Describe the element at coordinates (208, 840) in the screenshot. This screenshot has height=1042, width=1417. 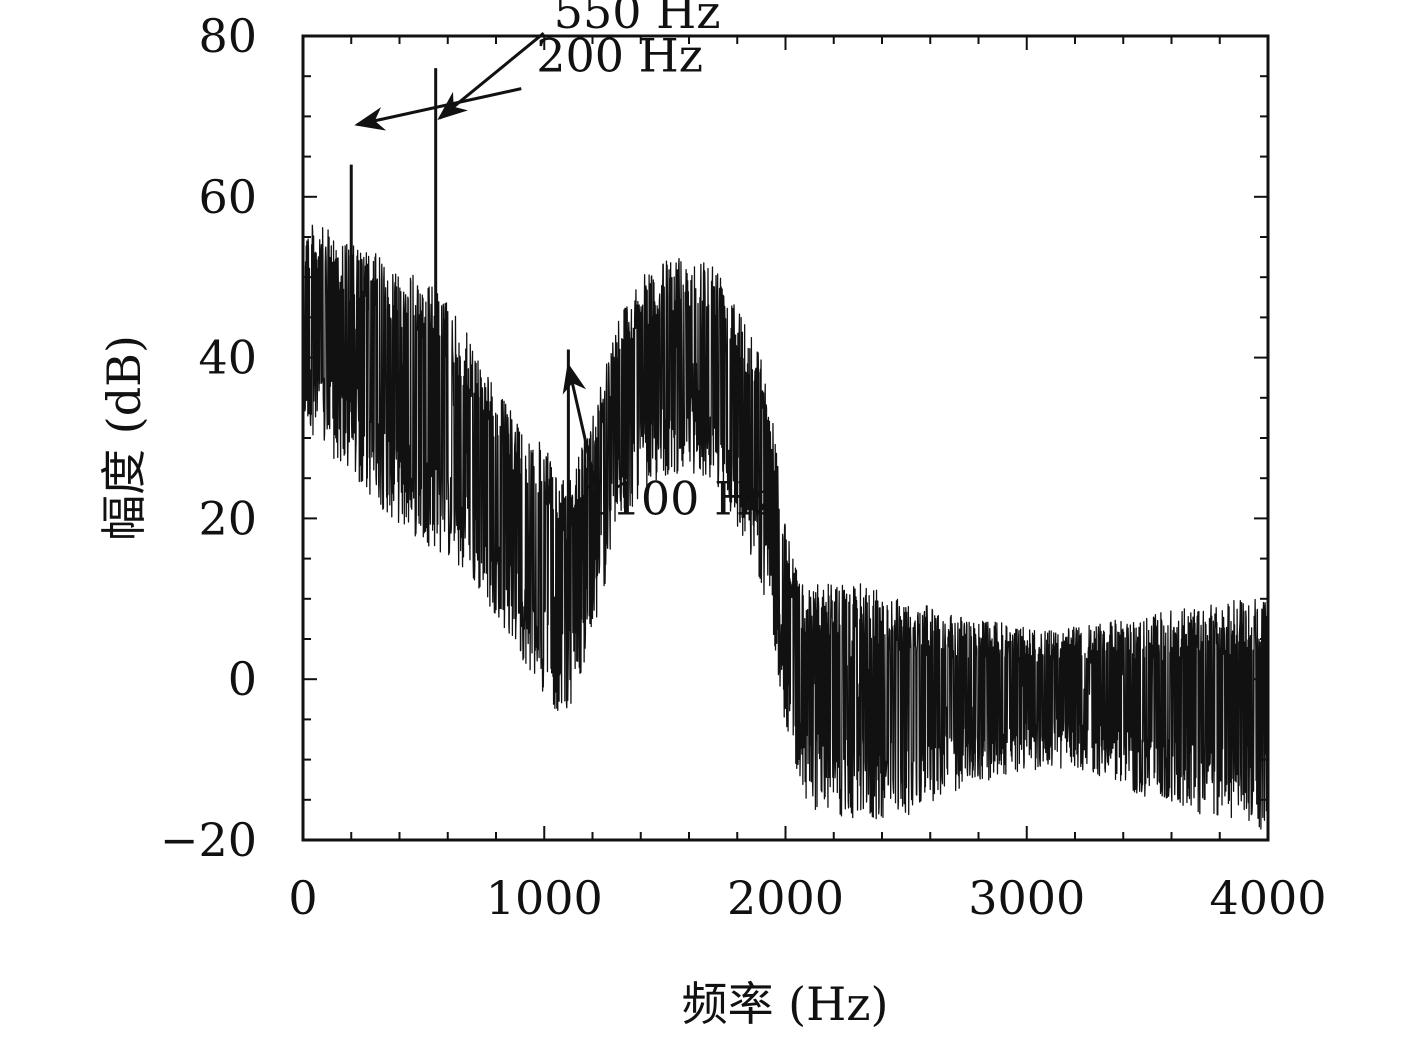
I see `y-tick-label: −20` at that location.